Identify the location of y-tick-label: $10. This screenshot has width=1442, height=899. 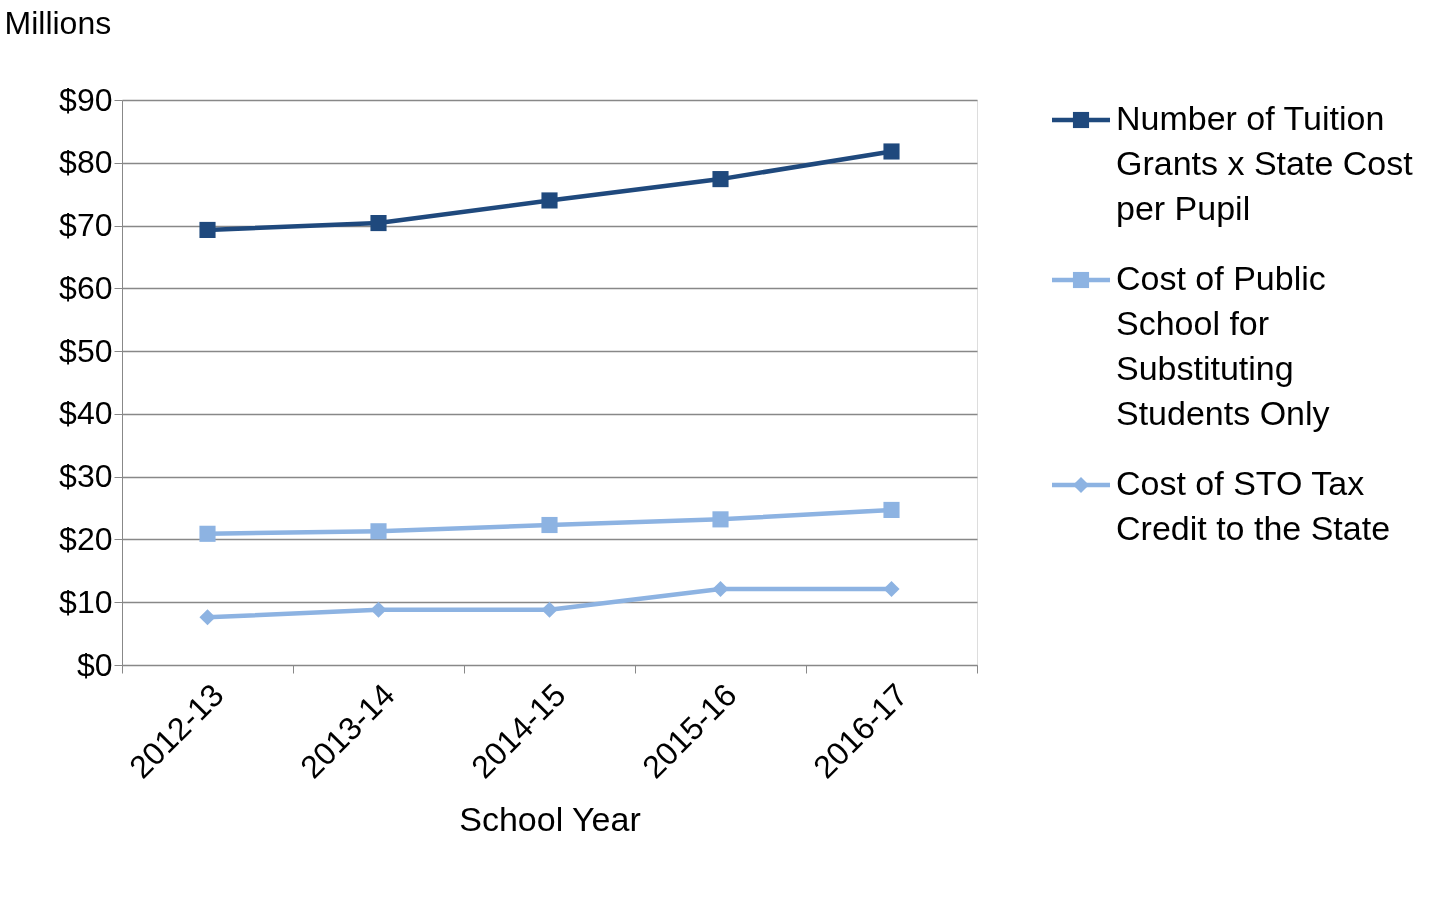
(86, 601).